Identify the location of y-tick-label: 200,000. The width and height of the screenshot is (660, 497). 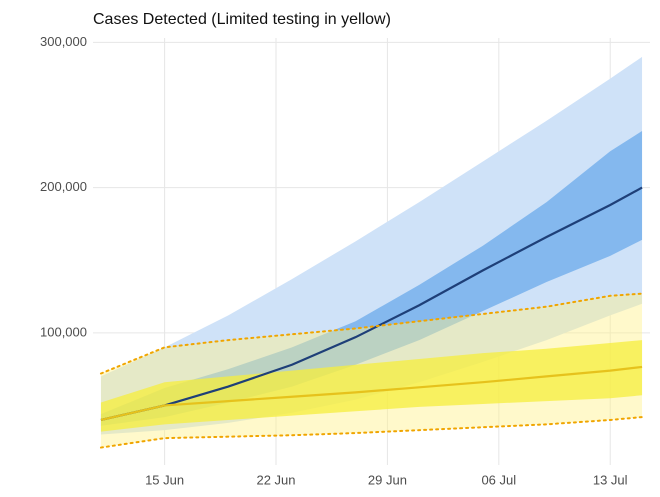
(63, 186).